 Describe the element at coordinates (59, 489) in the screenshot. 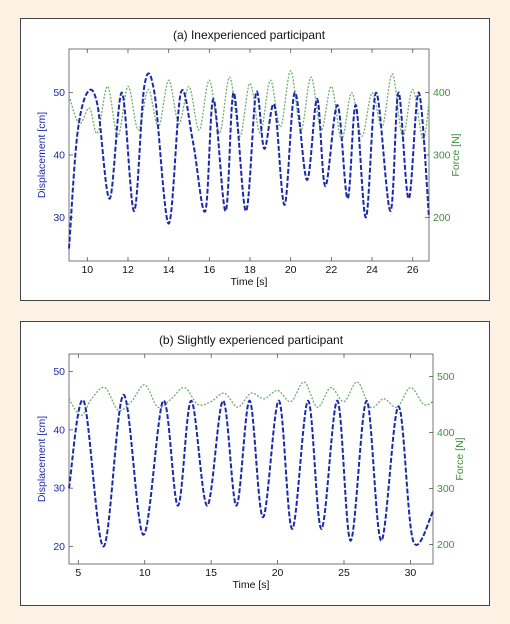

I see `chart-b-ytick-label: 30` at that location.